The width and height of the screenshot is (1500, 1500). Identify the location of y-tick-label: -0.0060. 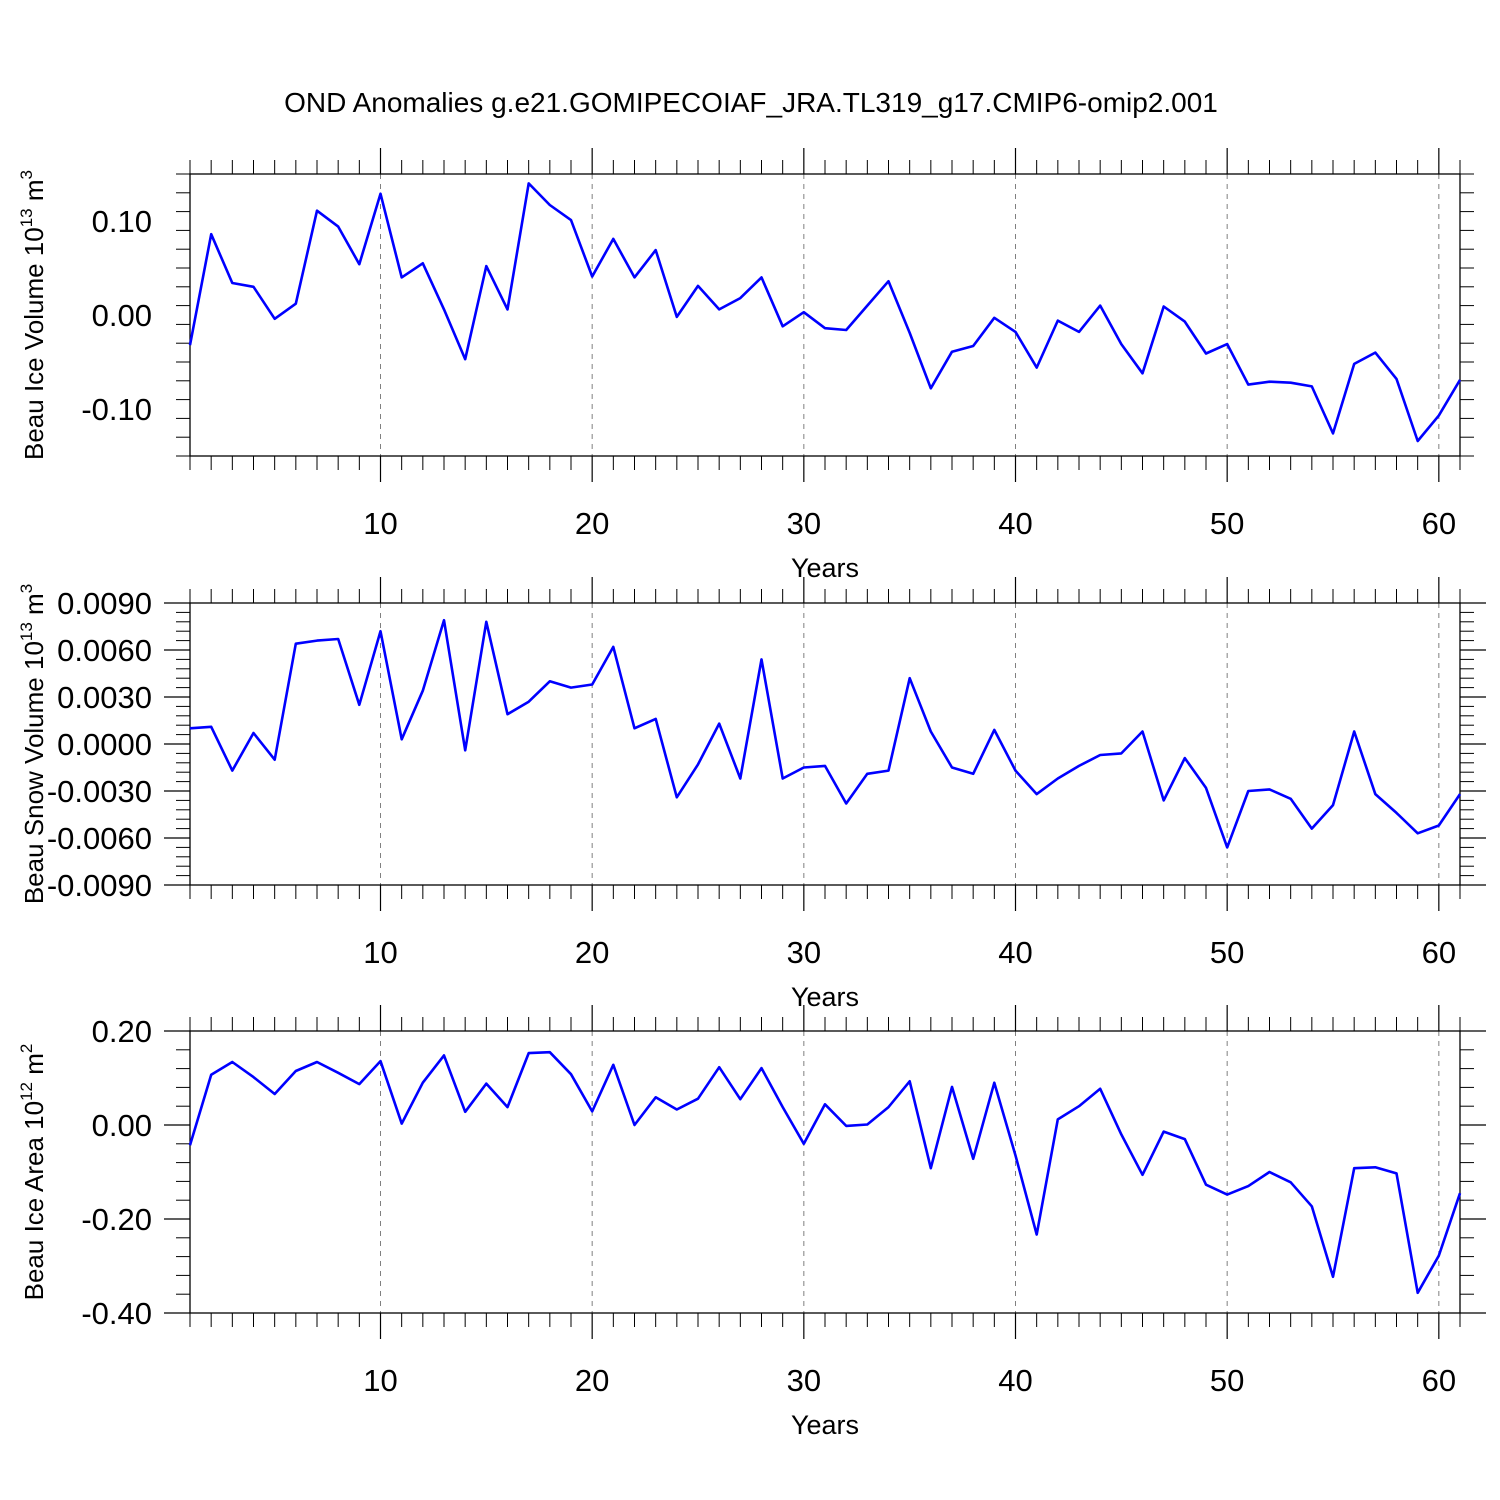
(99, 838).